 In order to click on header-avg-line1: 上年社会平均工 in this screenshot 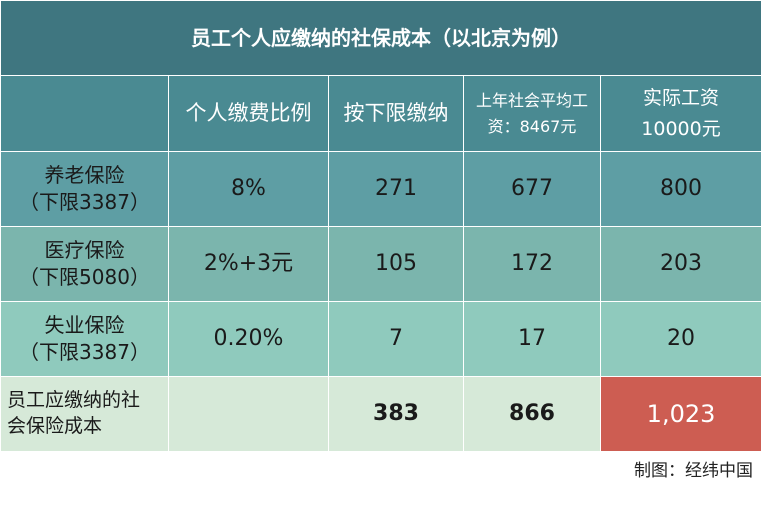, I will do `click(531, 100)`.